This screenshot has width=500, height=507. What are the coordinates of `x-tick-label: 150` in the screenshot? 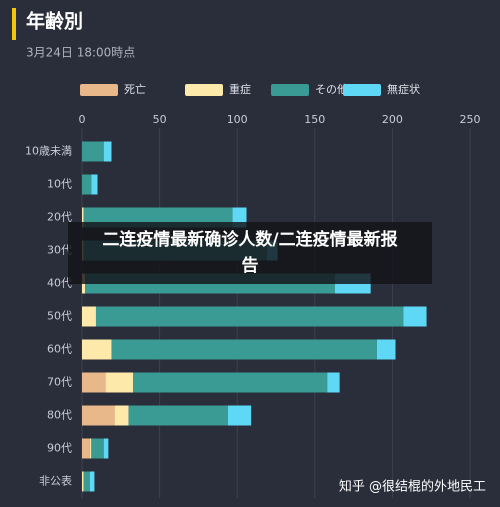 It's located at (314, 119).